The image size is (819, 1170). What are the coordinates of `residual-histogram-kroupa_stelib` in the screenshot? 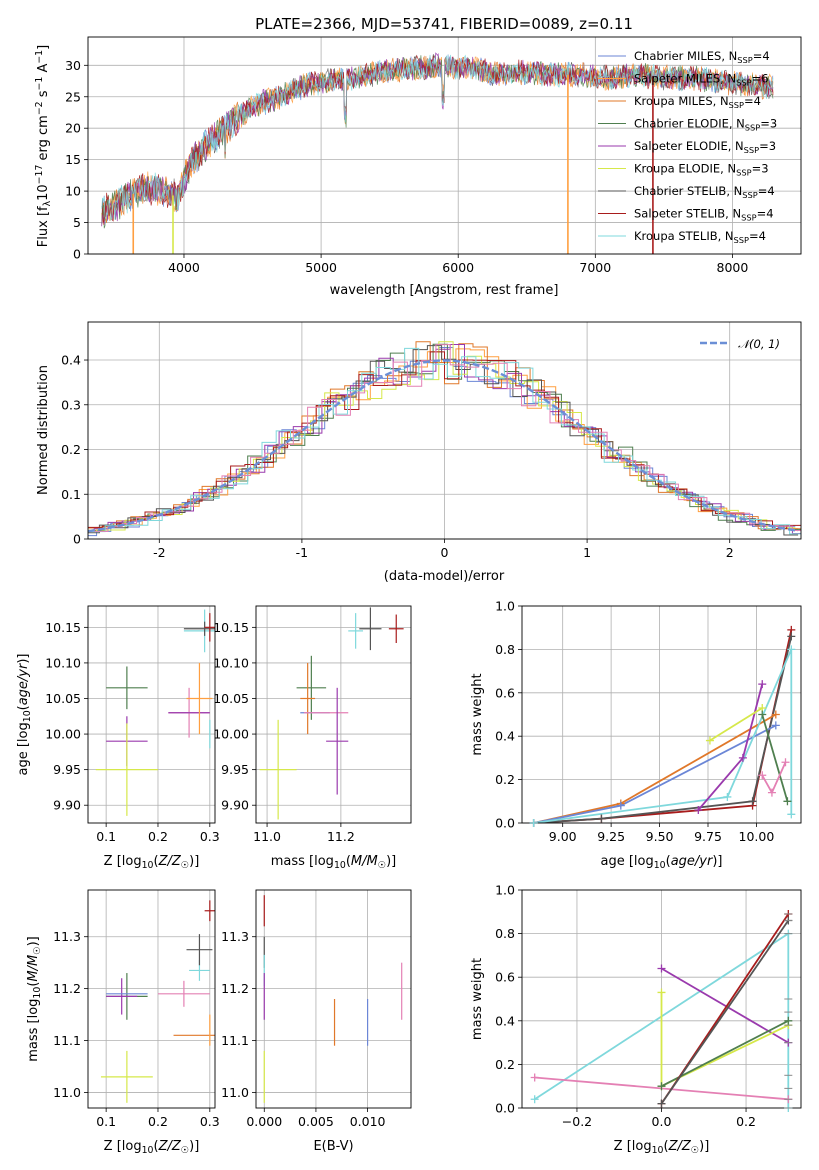 It's located at (445, 441).